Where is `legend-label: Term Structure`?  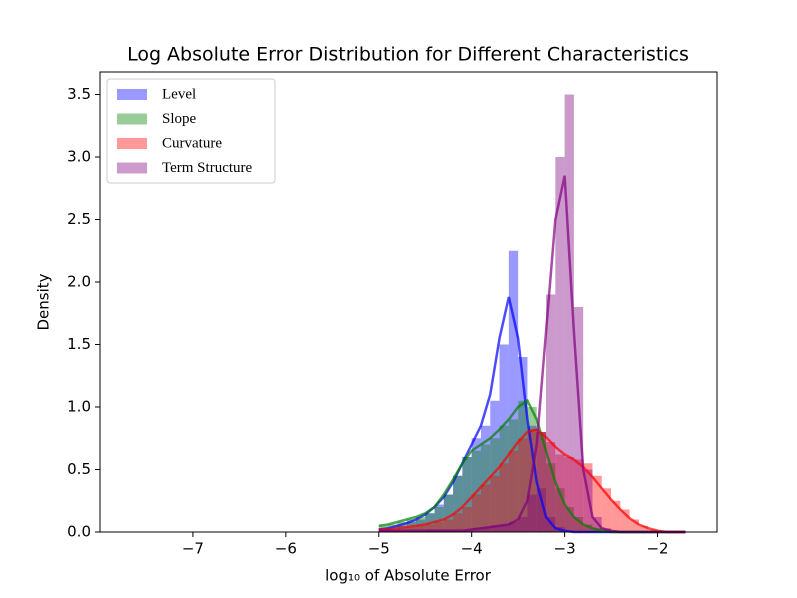
legend-label: Term Structure is located at coordinates (207, 168).